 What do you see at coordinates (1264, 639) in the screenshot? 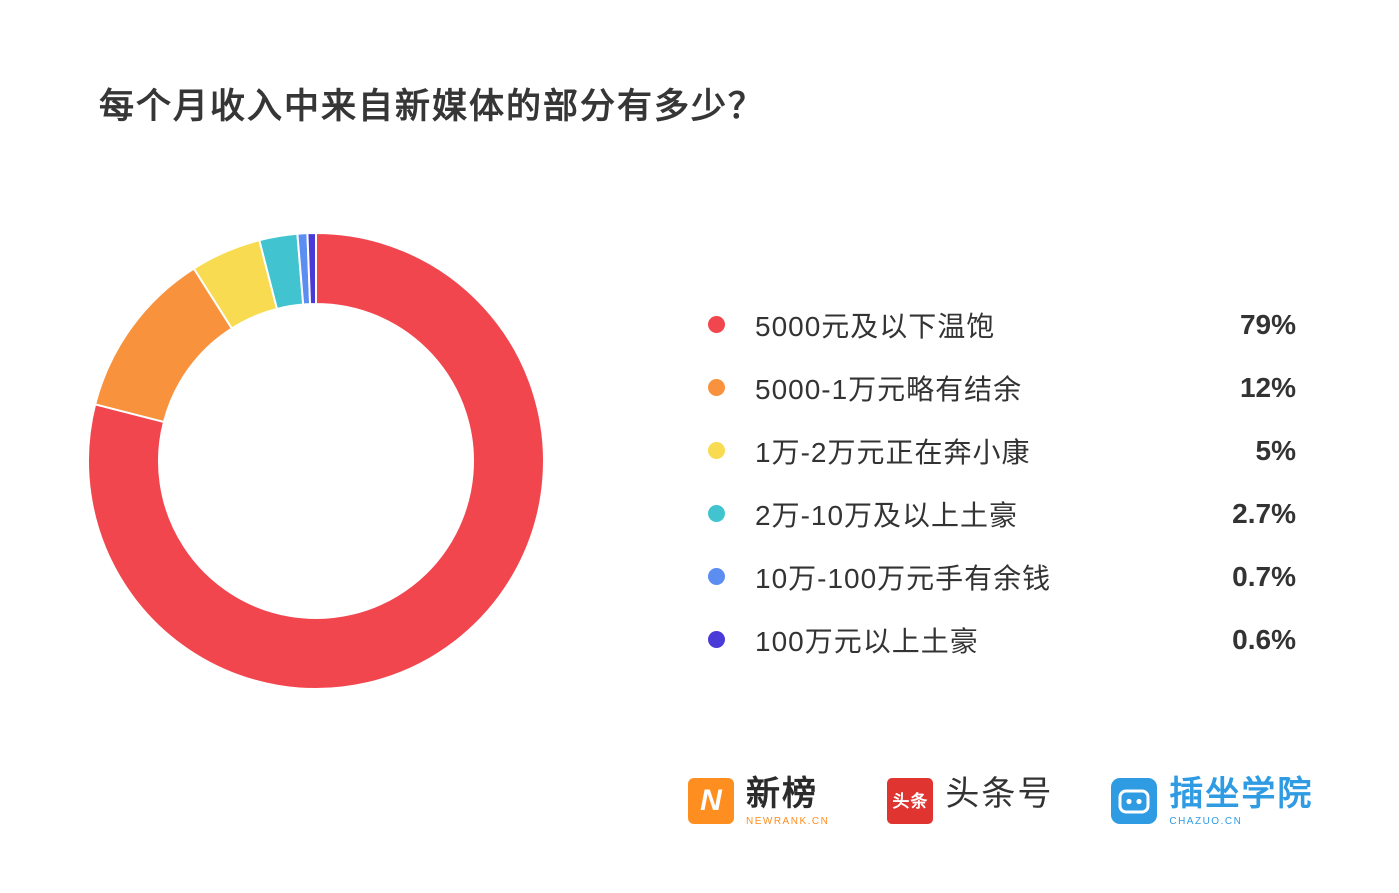
I see `legend-value: 0.6%` at bounding box center [1264, 639].